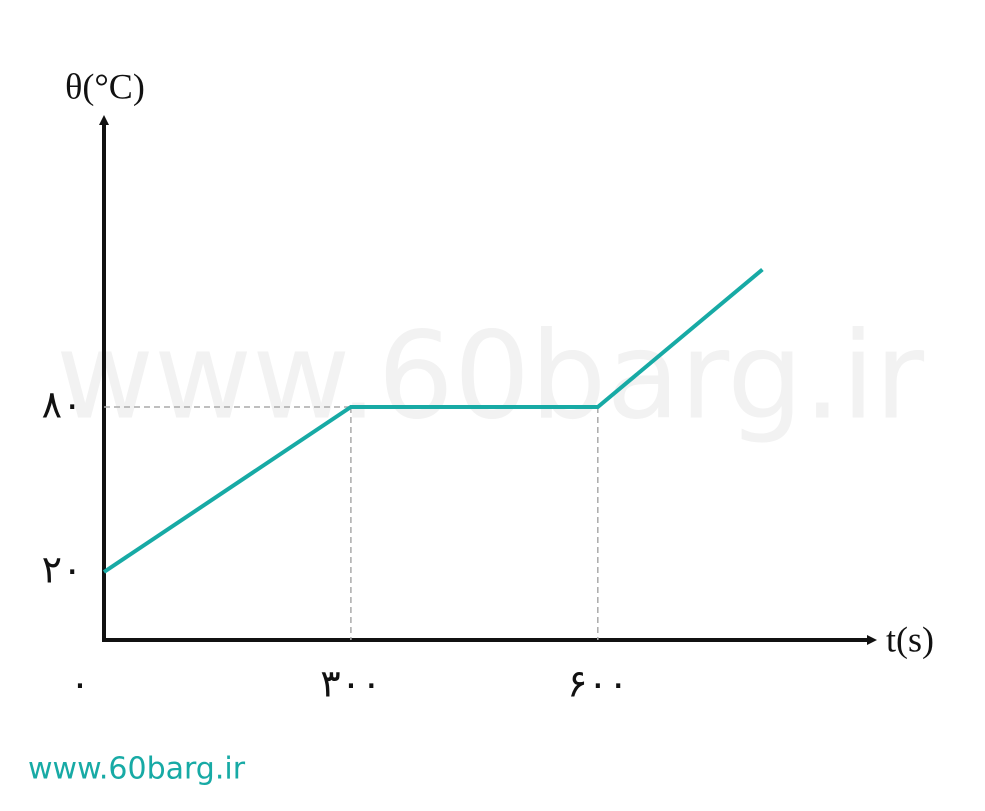  Describe the element at coordinates (62, 570) in the screenshot. I see `y-tick-label: ۲۰` at that location.